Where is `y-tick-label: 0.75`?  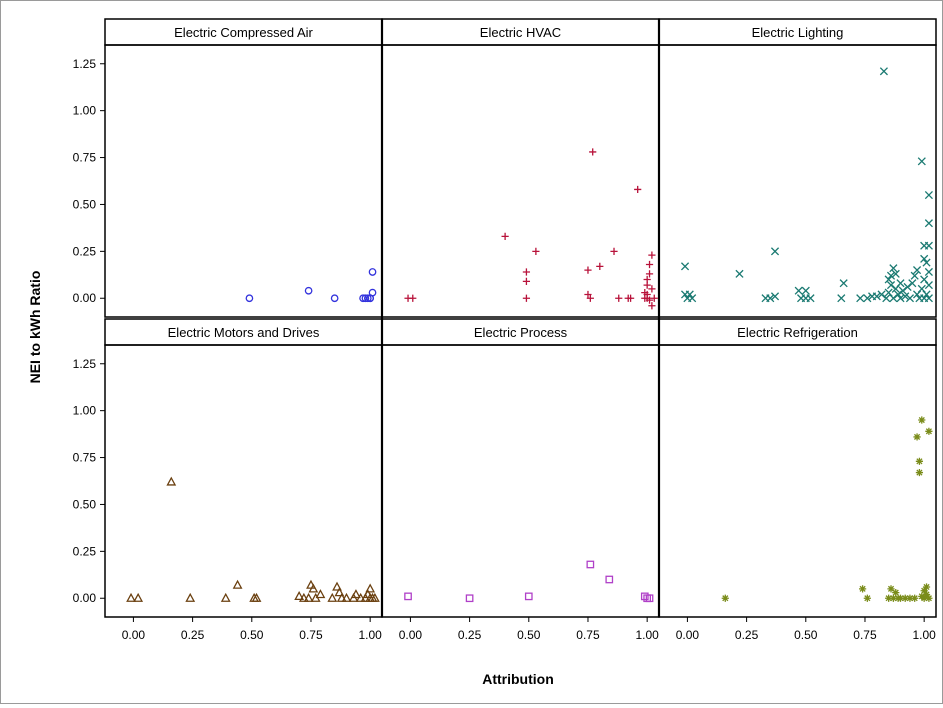
y-tick-label: 0.75 is located at coordinates (85, 158).